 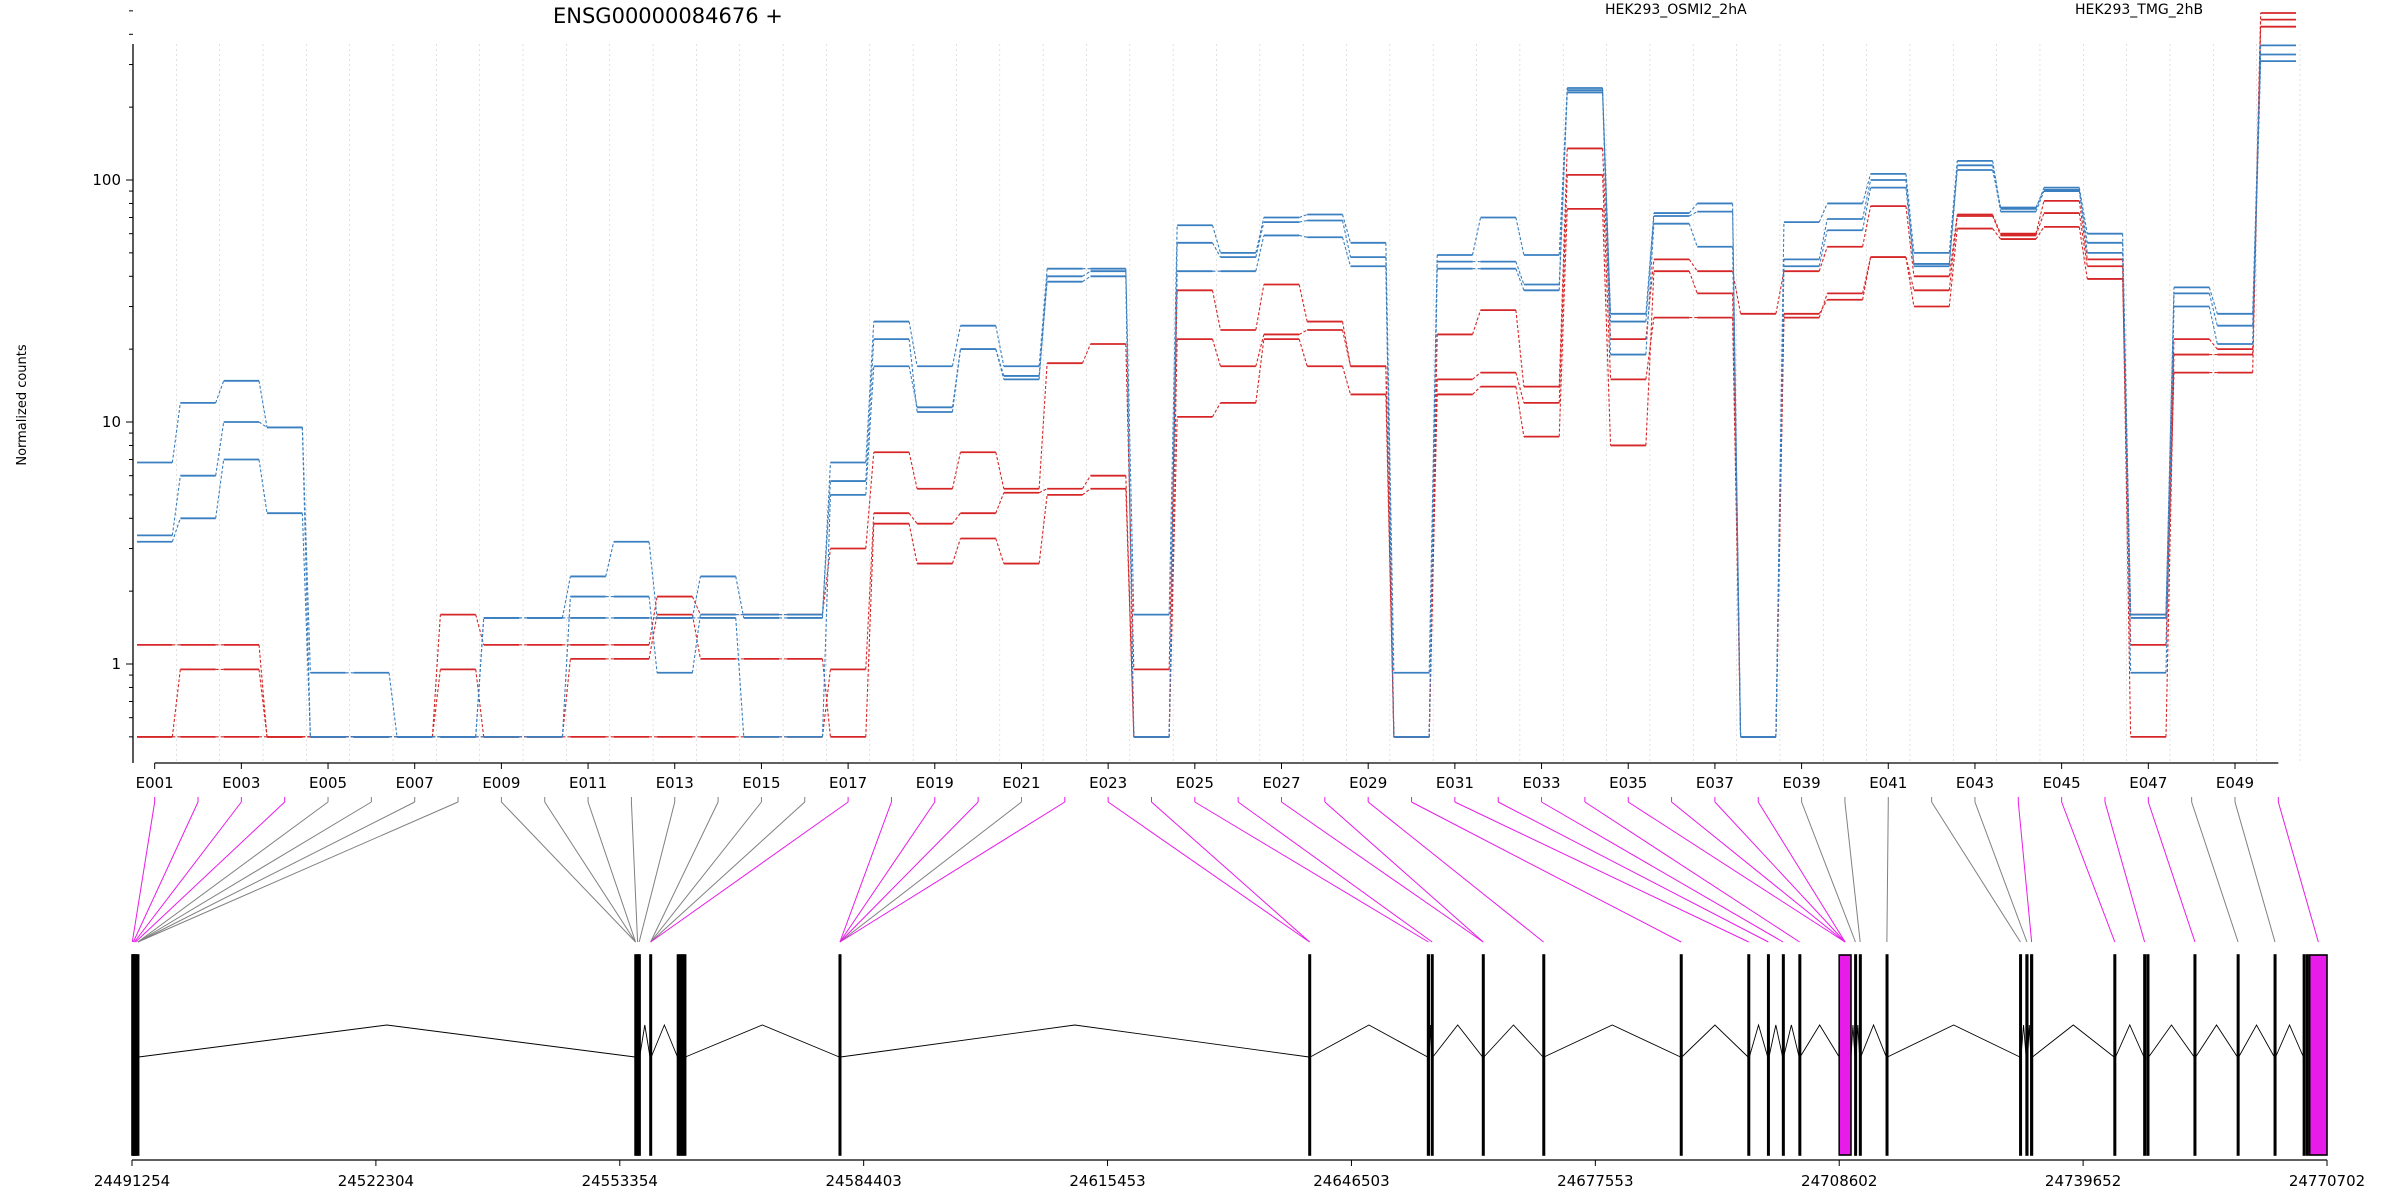 I want to click on x-tick-label: E003, so click(x=241, y=783).